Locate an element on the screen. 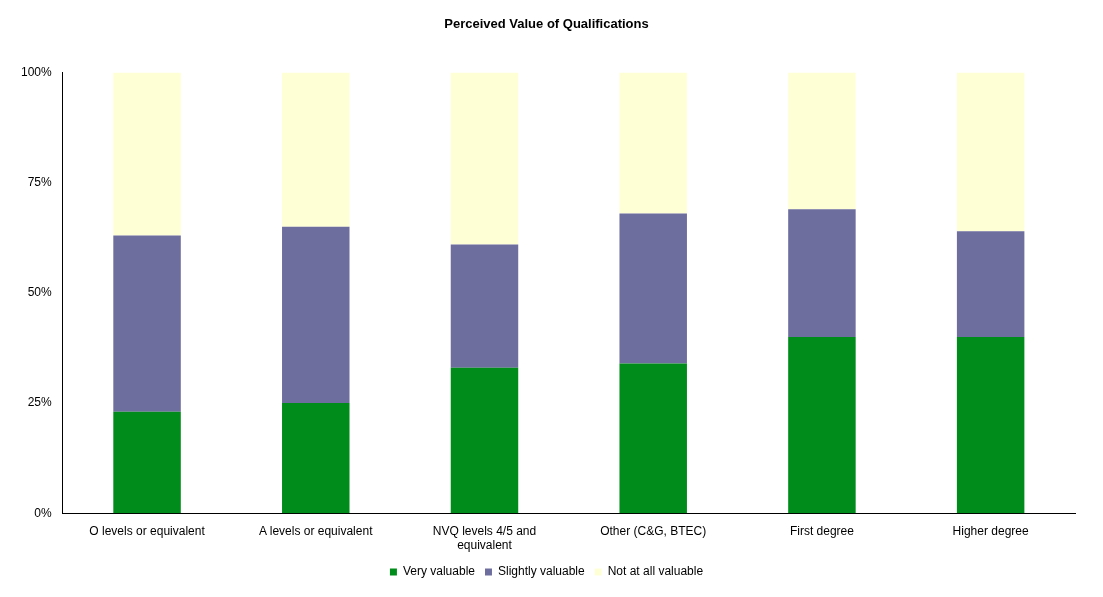 This screenshot has width=1103, height=597. legend-label: Not at all valuable is located at coordinates (655, 571).